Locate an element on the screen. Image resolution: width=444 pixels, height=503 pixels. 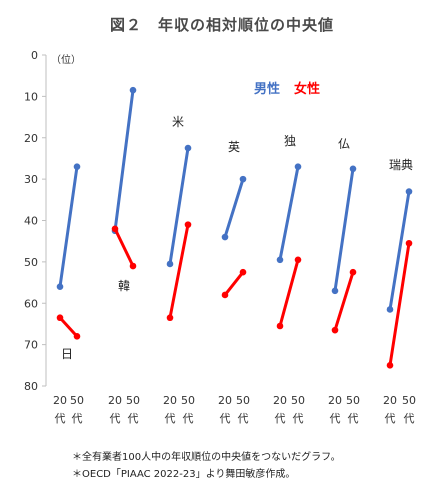
chart-title: 図２ 年収の相対順位の中央値 is located at coordinates (221, 25).